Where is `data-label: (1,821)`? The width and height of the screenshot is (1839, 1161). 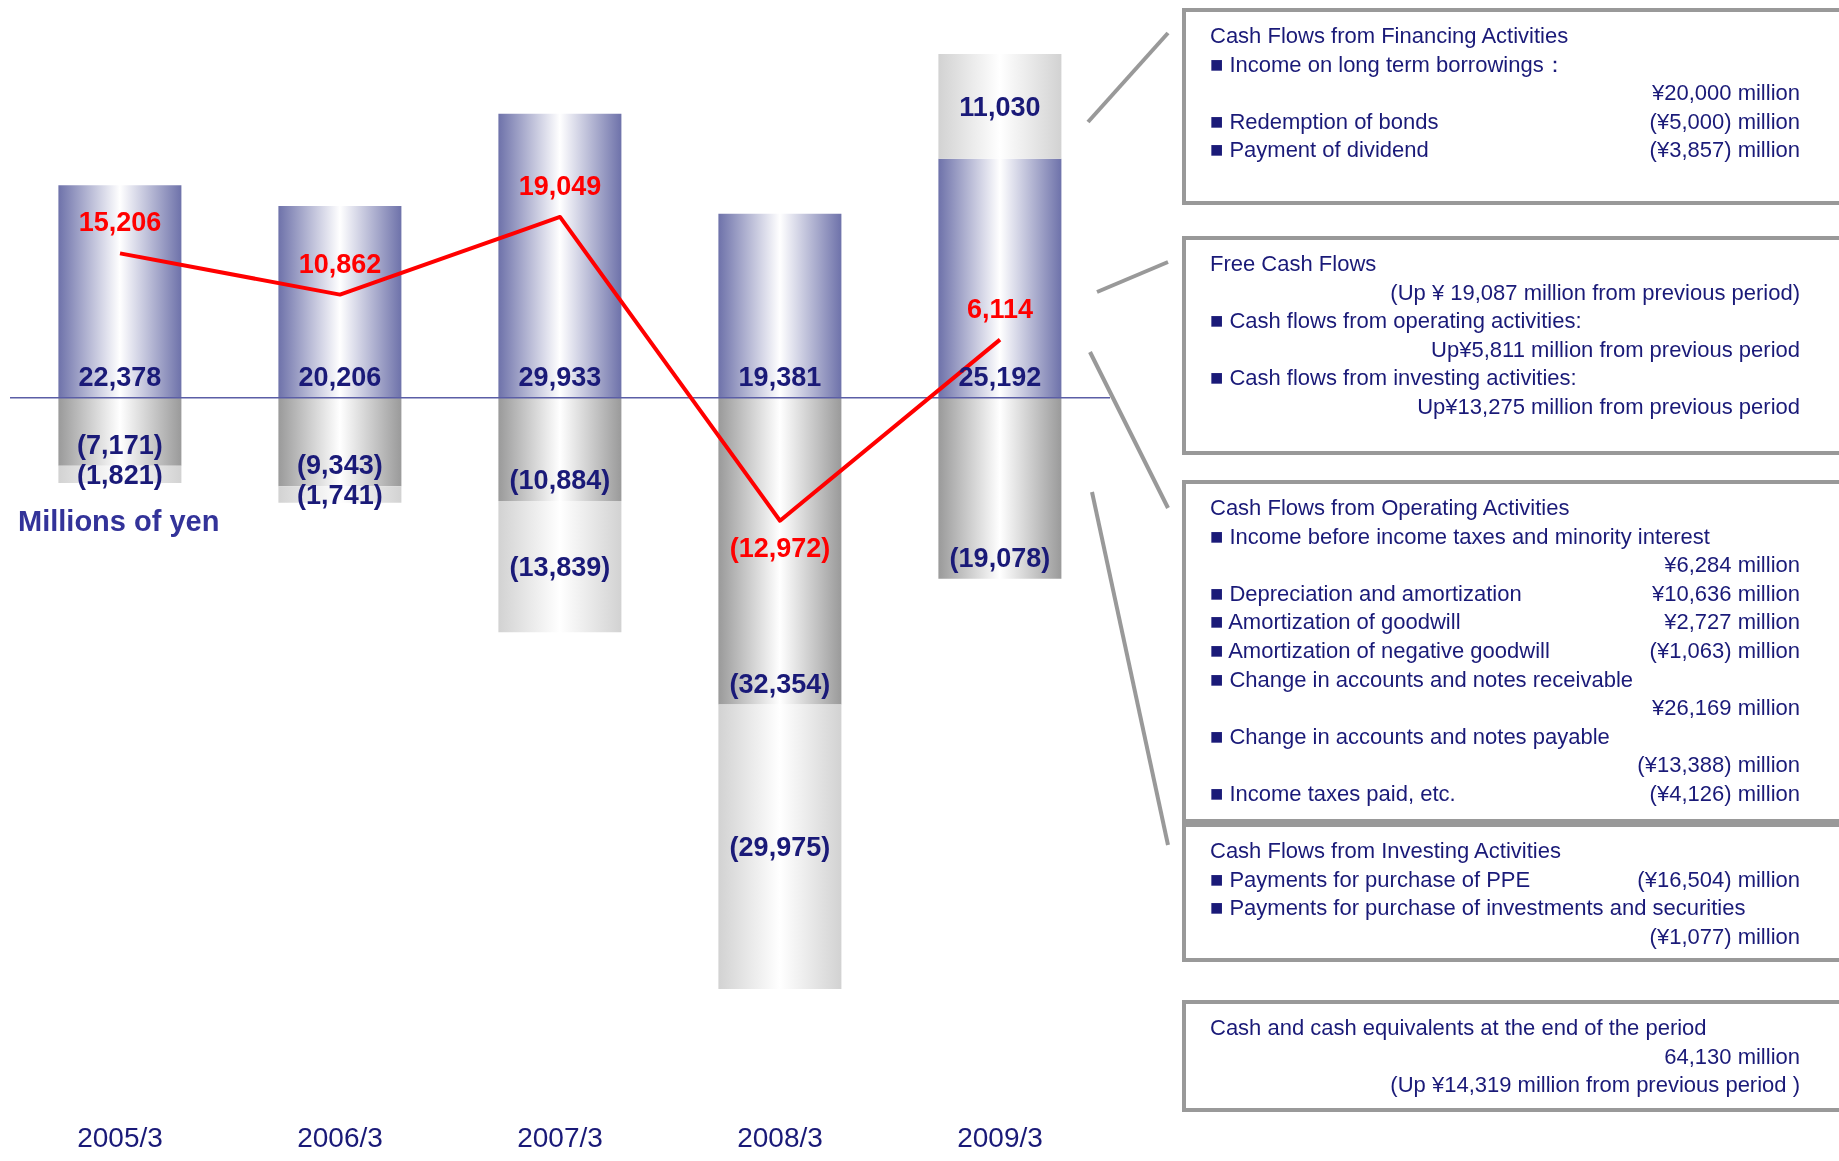
data-label: (1,821) is located at coordinates (120, 474).